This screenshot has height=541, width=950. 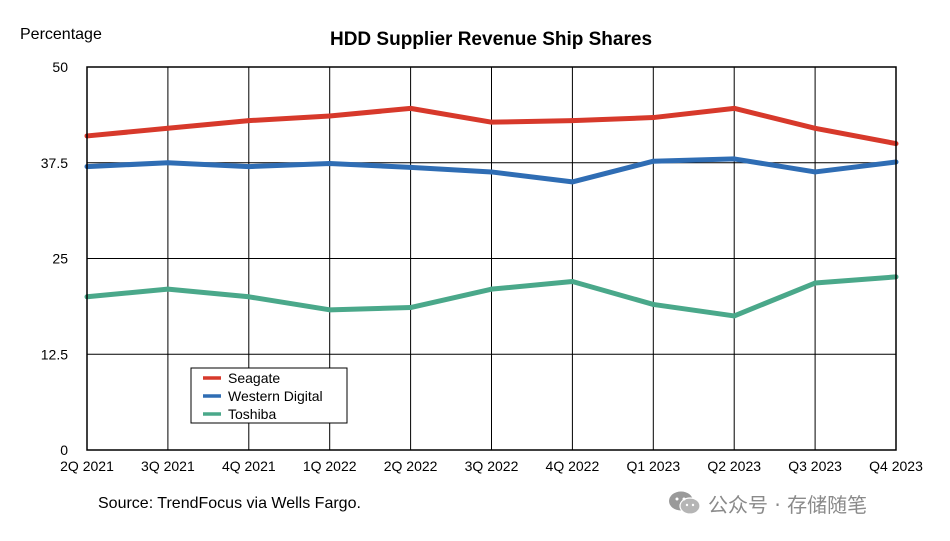 What do you see at coordinates (54, 354) in the screenshot?
I see `y-tick-label: 12.5` at bounding box center [54, 354].